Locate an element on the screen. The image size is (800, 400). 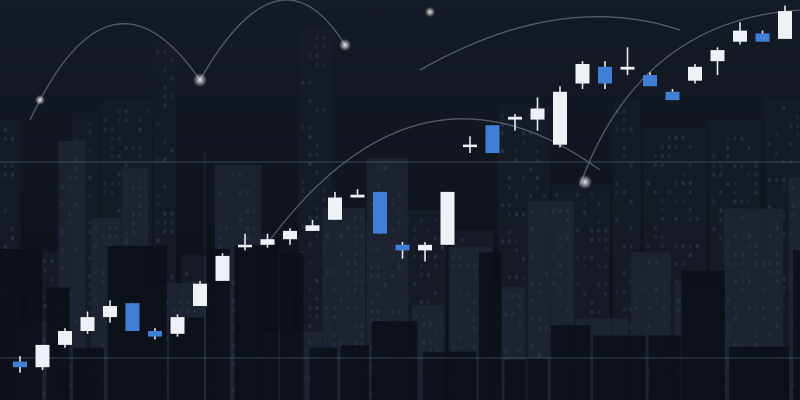
candle-body-down is located at coordinates (605, 75).